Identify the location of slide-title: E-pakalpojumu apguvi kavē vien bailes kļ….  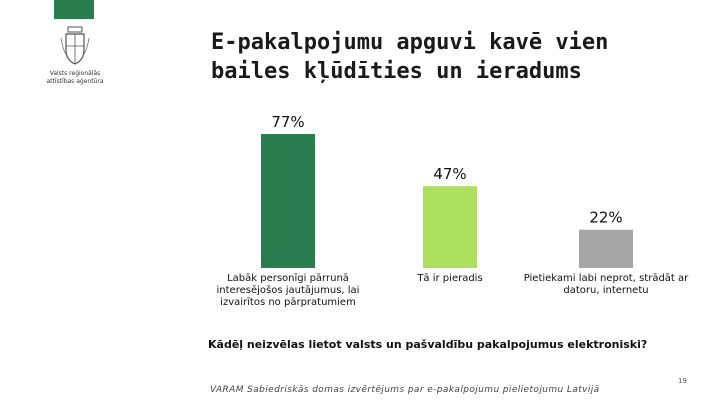
(410, 57).